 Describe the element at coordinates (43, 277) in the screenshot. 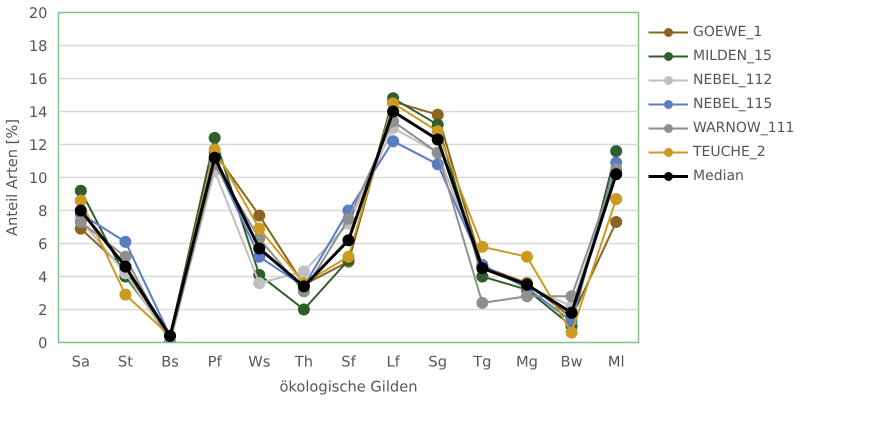

I see `y-tick-label: 4` at that location.